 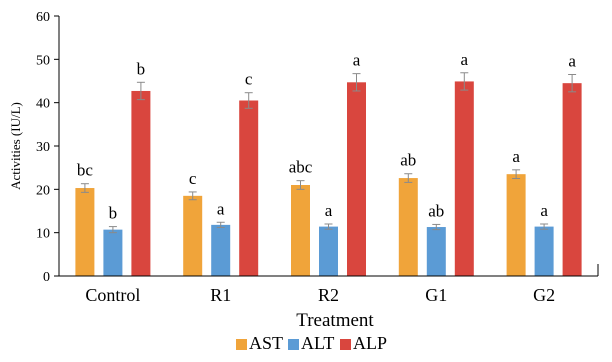 What do you see at coordinates (328, 295) in the screenshot?
I see `x-tick-label: R2` at bounding box center [328, 295].